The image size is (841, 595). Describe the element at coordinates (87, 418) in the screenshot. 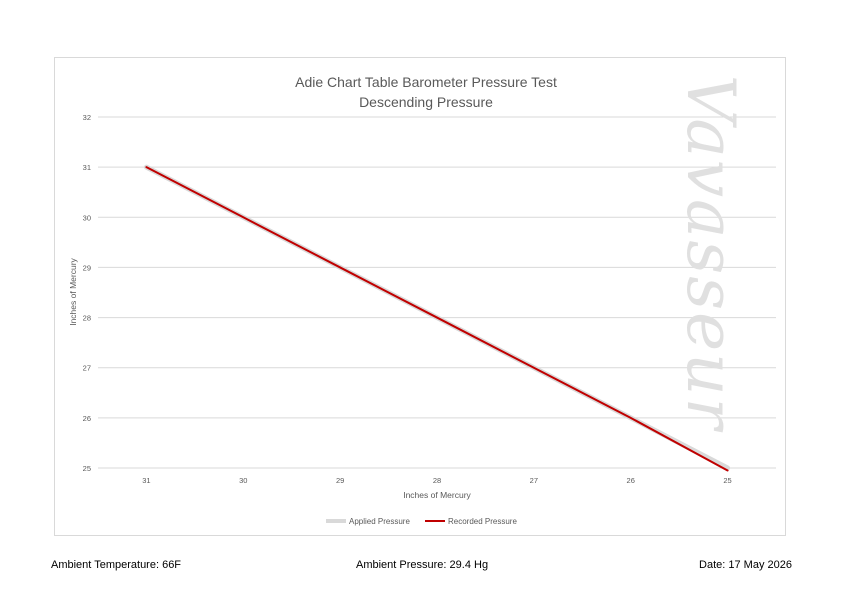

I see `y-tick-label: 26` at that location.